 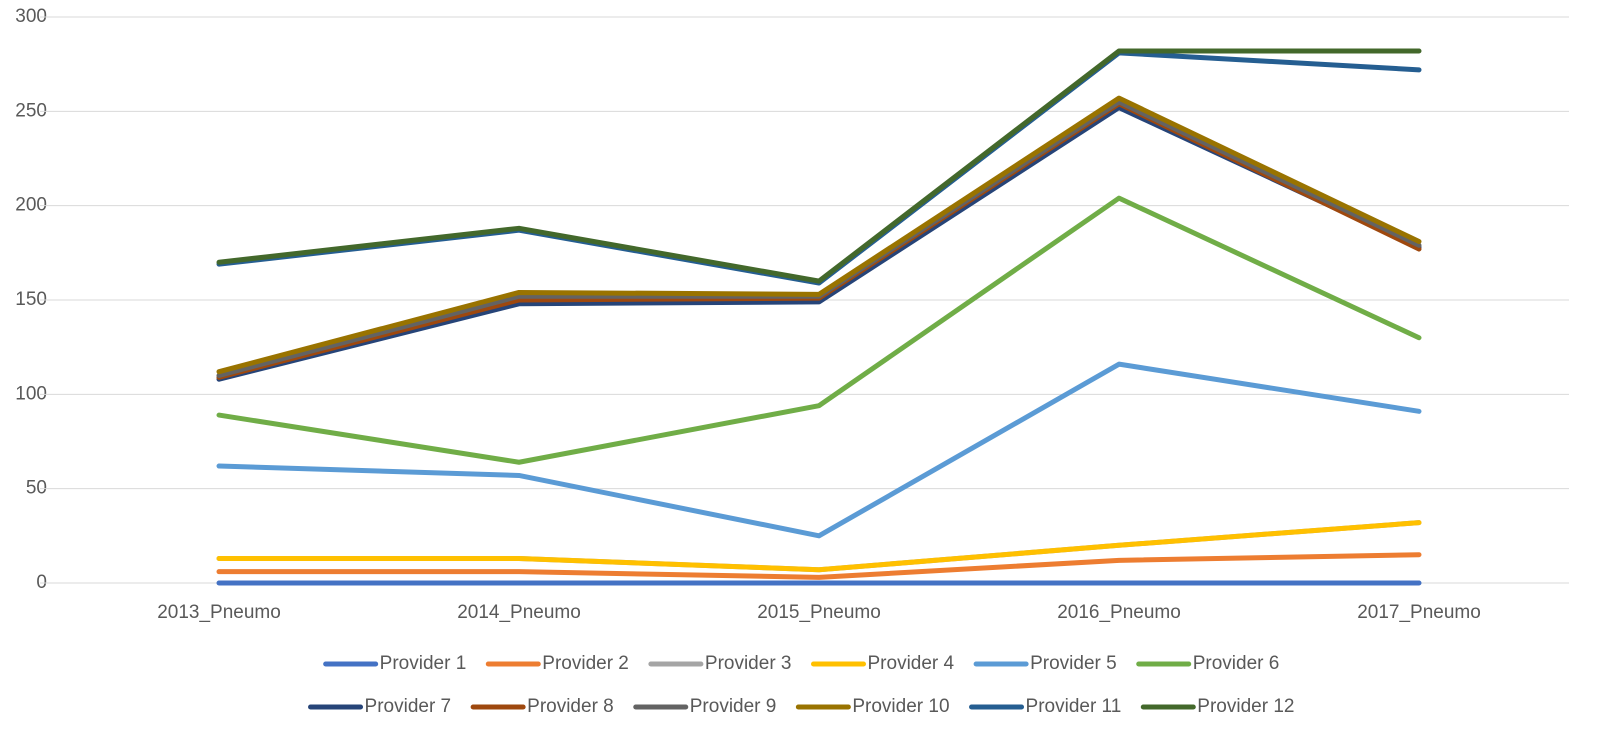 I want to click on legend-label: Provider 9, so click(x=733, y=706).